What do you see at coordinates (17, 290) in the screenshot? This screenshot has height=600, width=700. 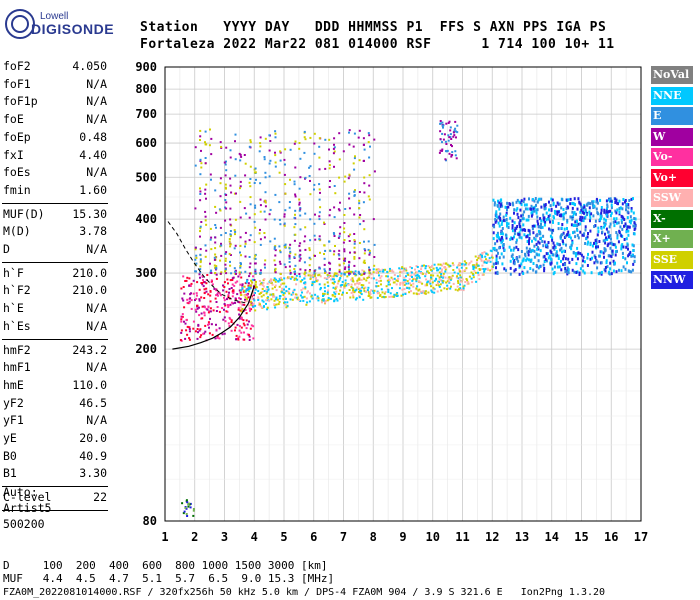 I see `param-name: h`F2` at bounding box center [17, 290].